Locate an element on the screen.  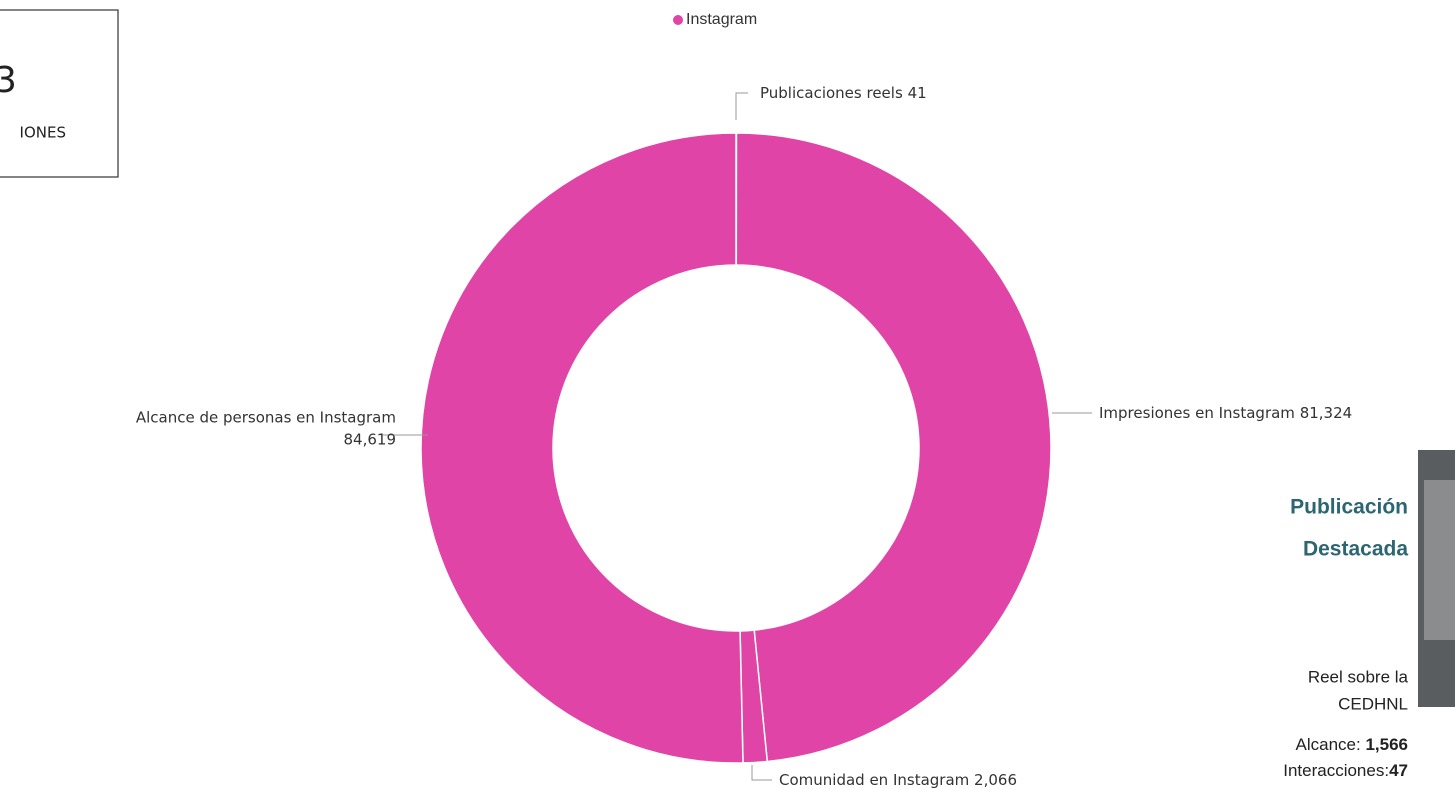
featured-desc: CEDHNL is located at coordinates (1373, 703).